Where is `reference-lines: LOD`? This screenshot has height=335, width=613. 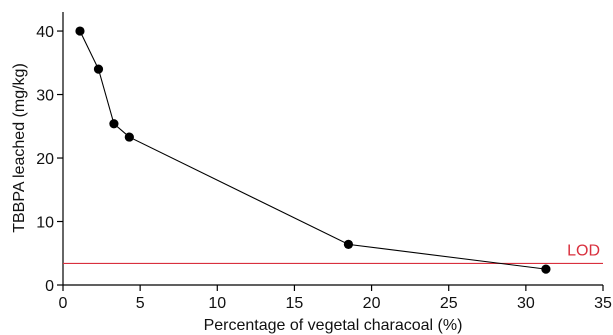
reference-lines: LOD is located at coordinates (333, 253).